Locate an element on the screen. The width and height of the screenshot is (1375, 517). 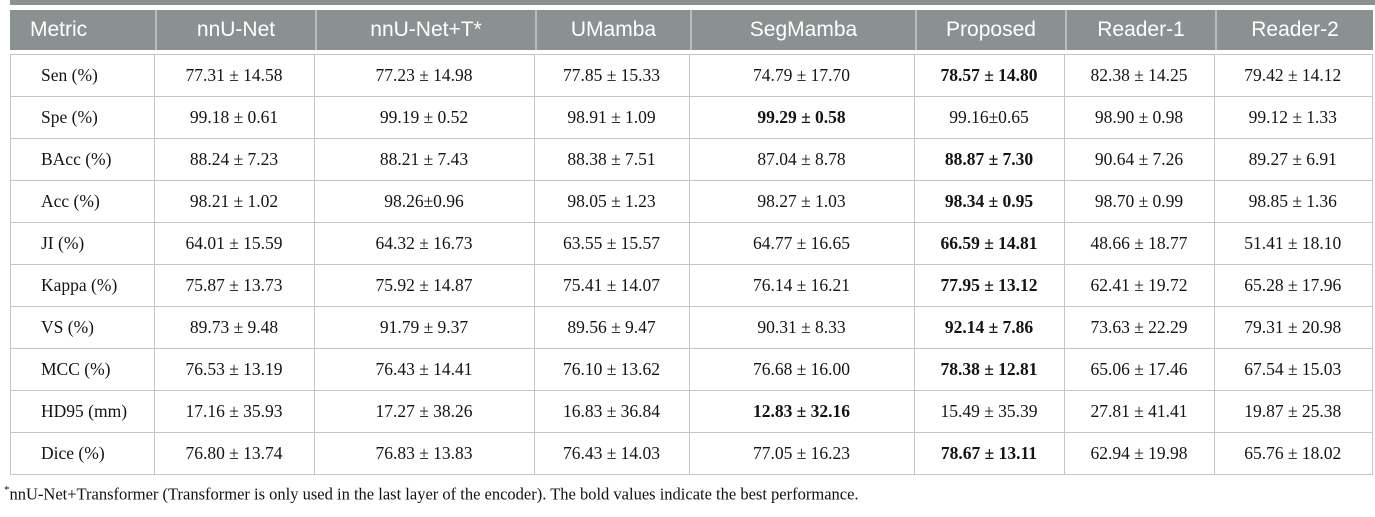
metric-label: HD95 (mm) is located at coordinates (83, 411).